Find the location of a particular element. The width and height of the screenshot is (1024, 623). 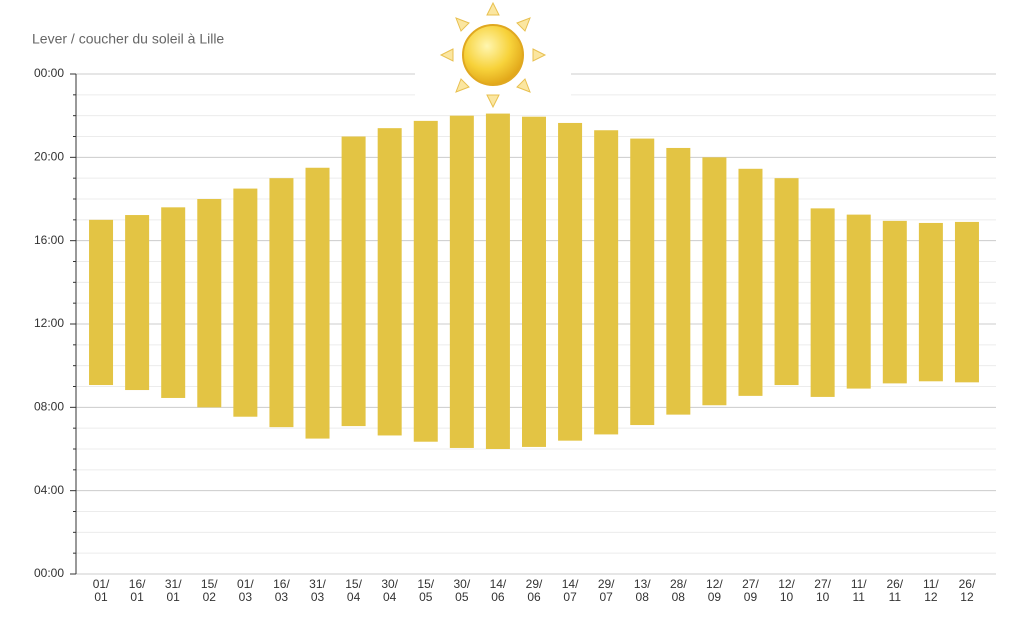

x-tick-label: 01/01 is located at coordinates (101, 590).